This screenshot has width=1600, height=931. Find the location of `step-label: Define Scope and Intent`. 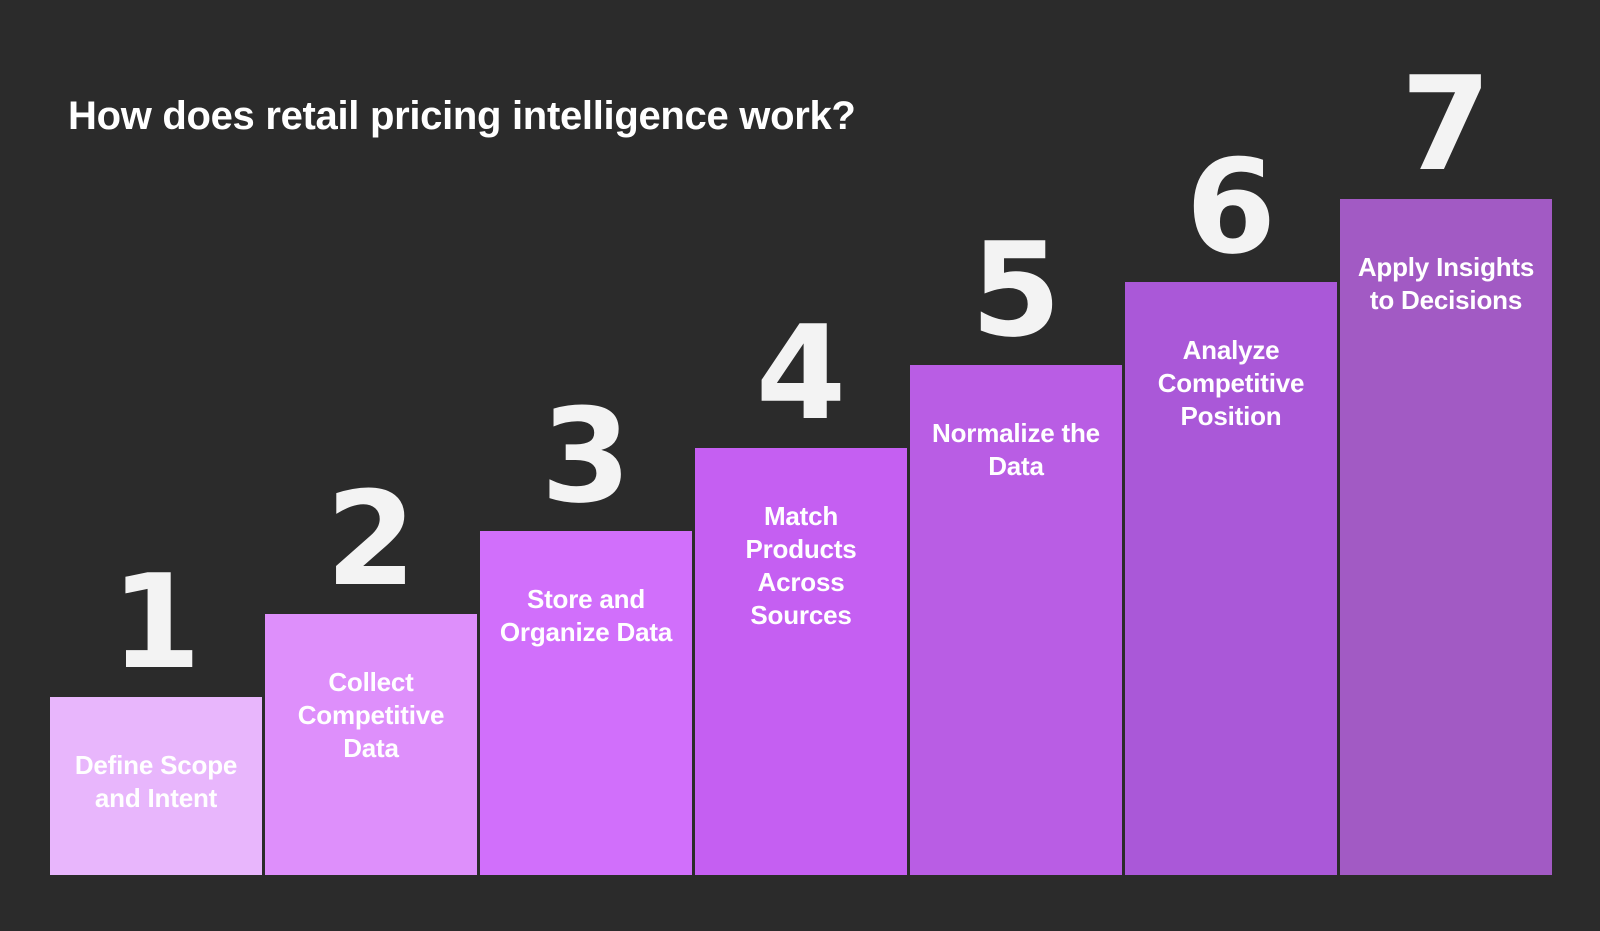

step-label: Define Scope and Intent is located at coordinates (156, 781).